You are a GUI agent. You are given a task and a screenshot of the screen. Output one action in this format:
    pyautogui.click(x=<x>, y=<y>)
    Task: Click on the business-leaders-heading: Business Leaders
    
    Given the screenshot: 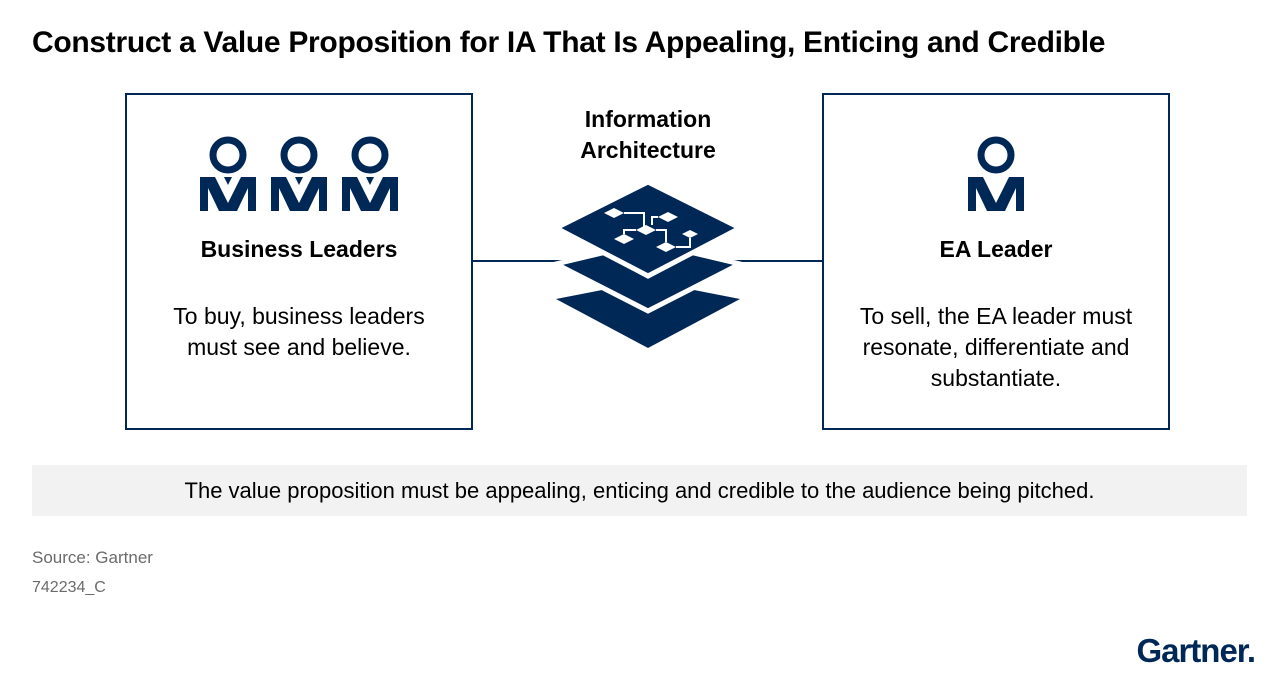 What is the action you would take?
    pyautogui.click(x=299, y=249)
    